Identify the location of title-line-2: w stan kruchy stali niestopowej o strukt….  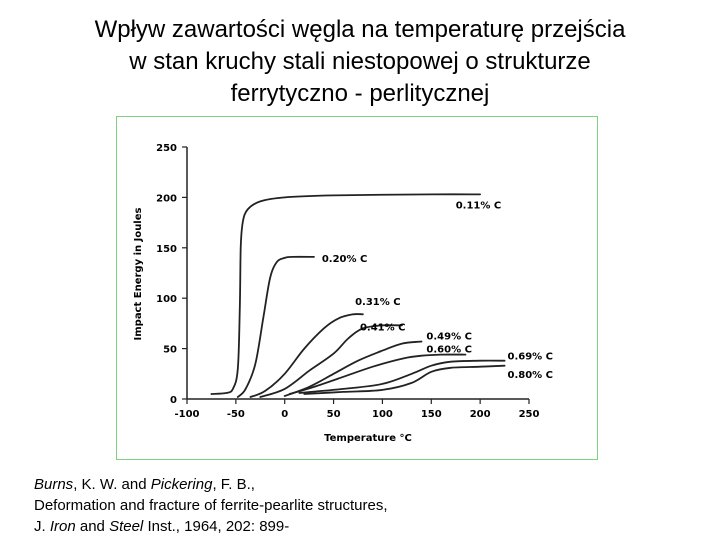
(360, 61).